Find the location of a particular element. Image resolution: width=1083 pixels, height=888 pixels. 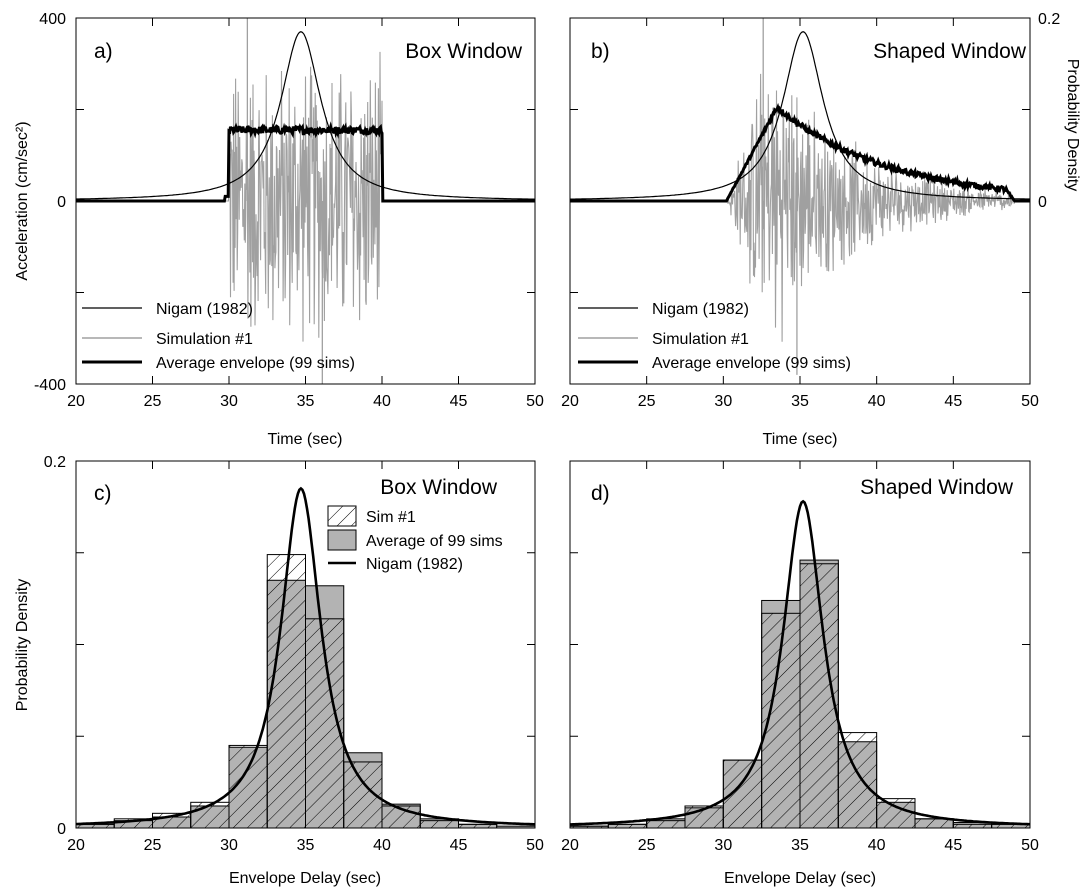

panel-b-xlabel: Time (sec) is located at coordinates (800, 439).